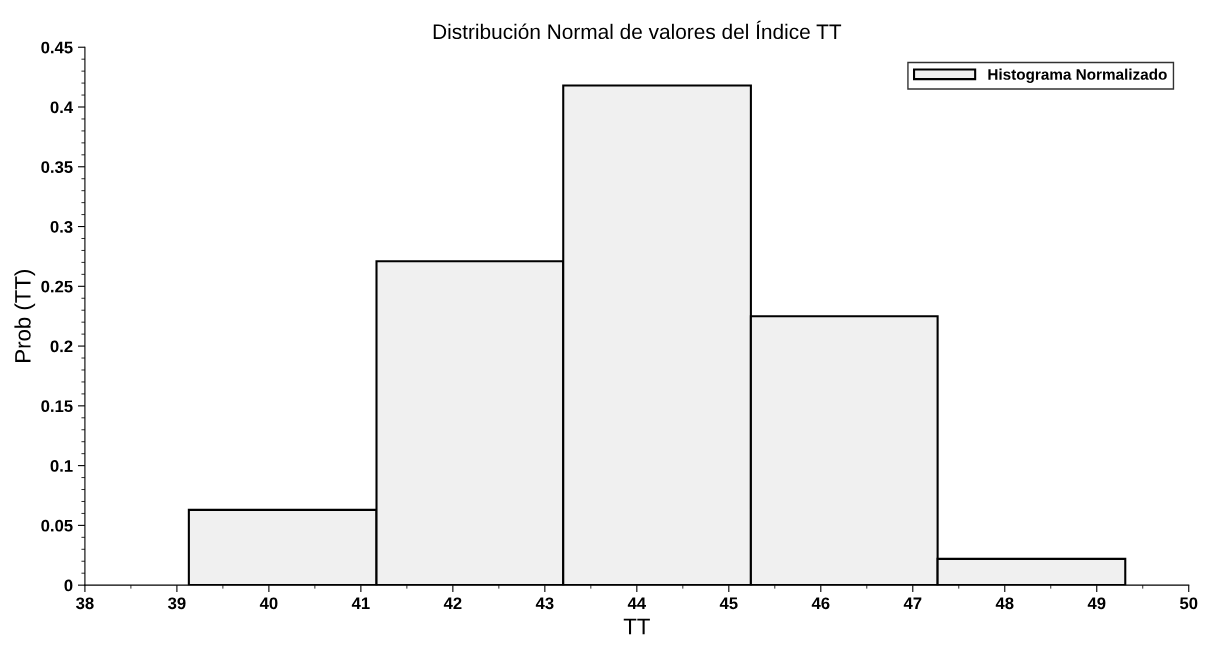 This screenshot has height=656, width=1213. Describe the element at coordinates (728, 603) in the screenshot. I see `x-tick-label: 45` at that location.